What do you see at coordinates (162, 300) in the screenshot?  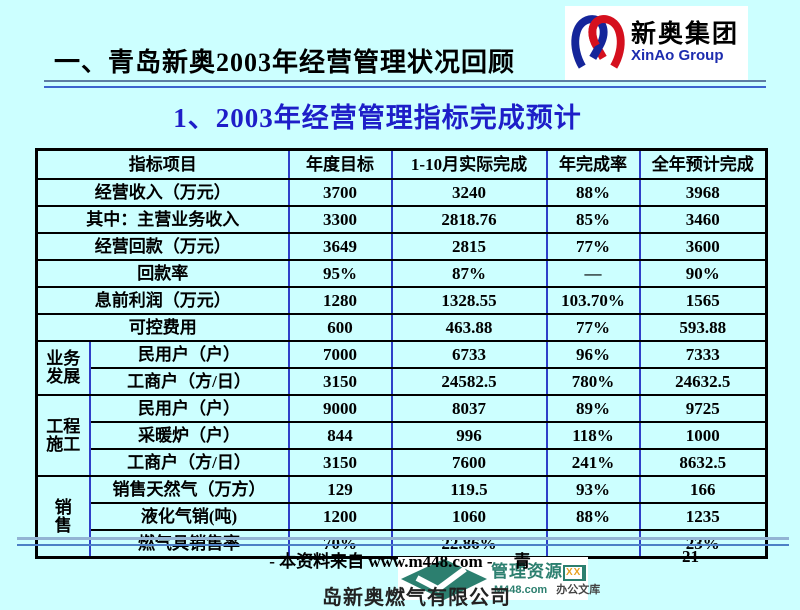 I see `table-cell: 息前利润（万元）` at bounding box center [162, 300].